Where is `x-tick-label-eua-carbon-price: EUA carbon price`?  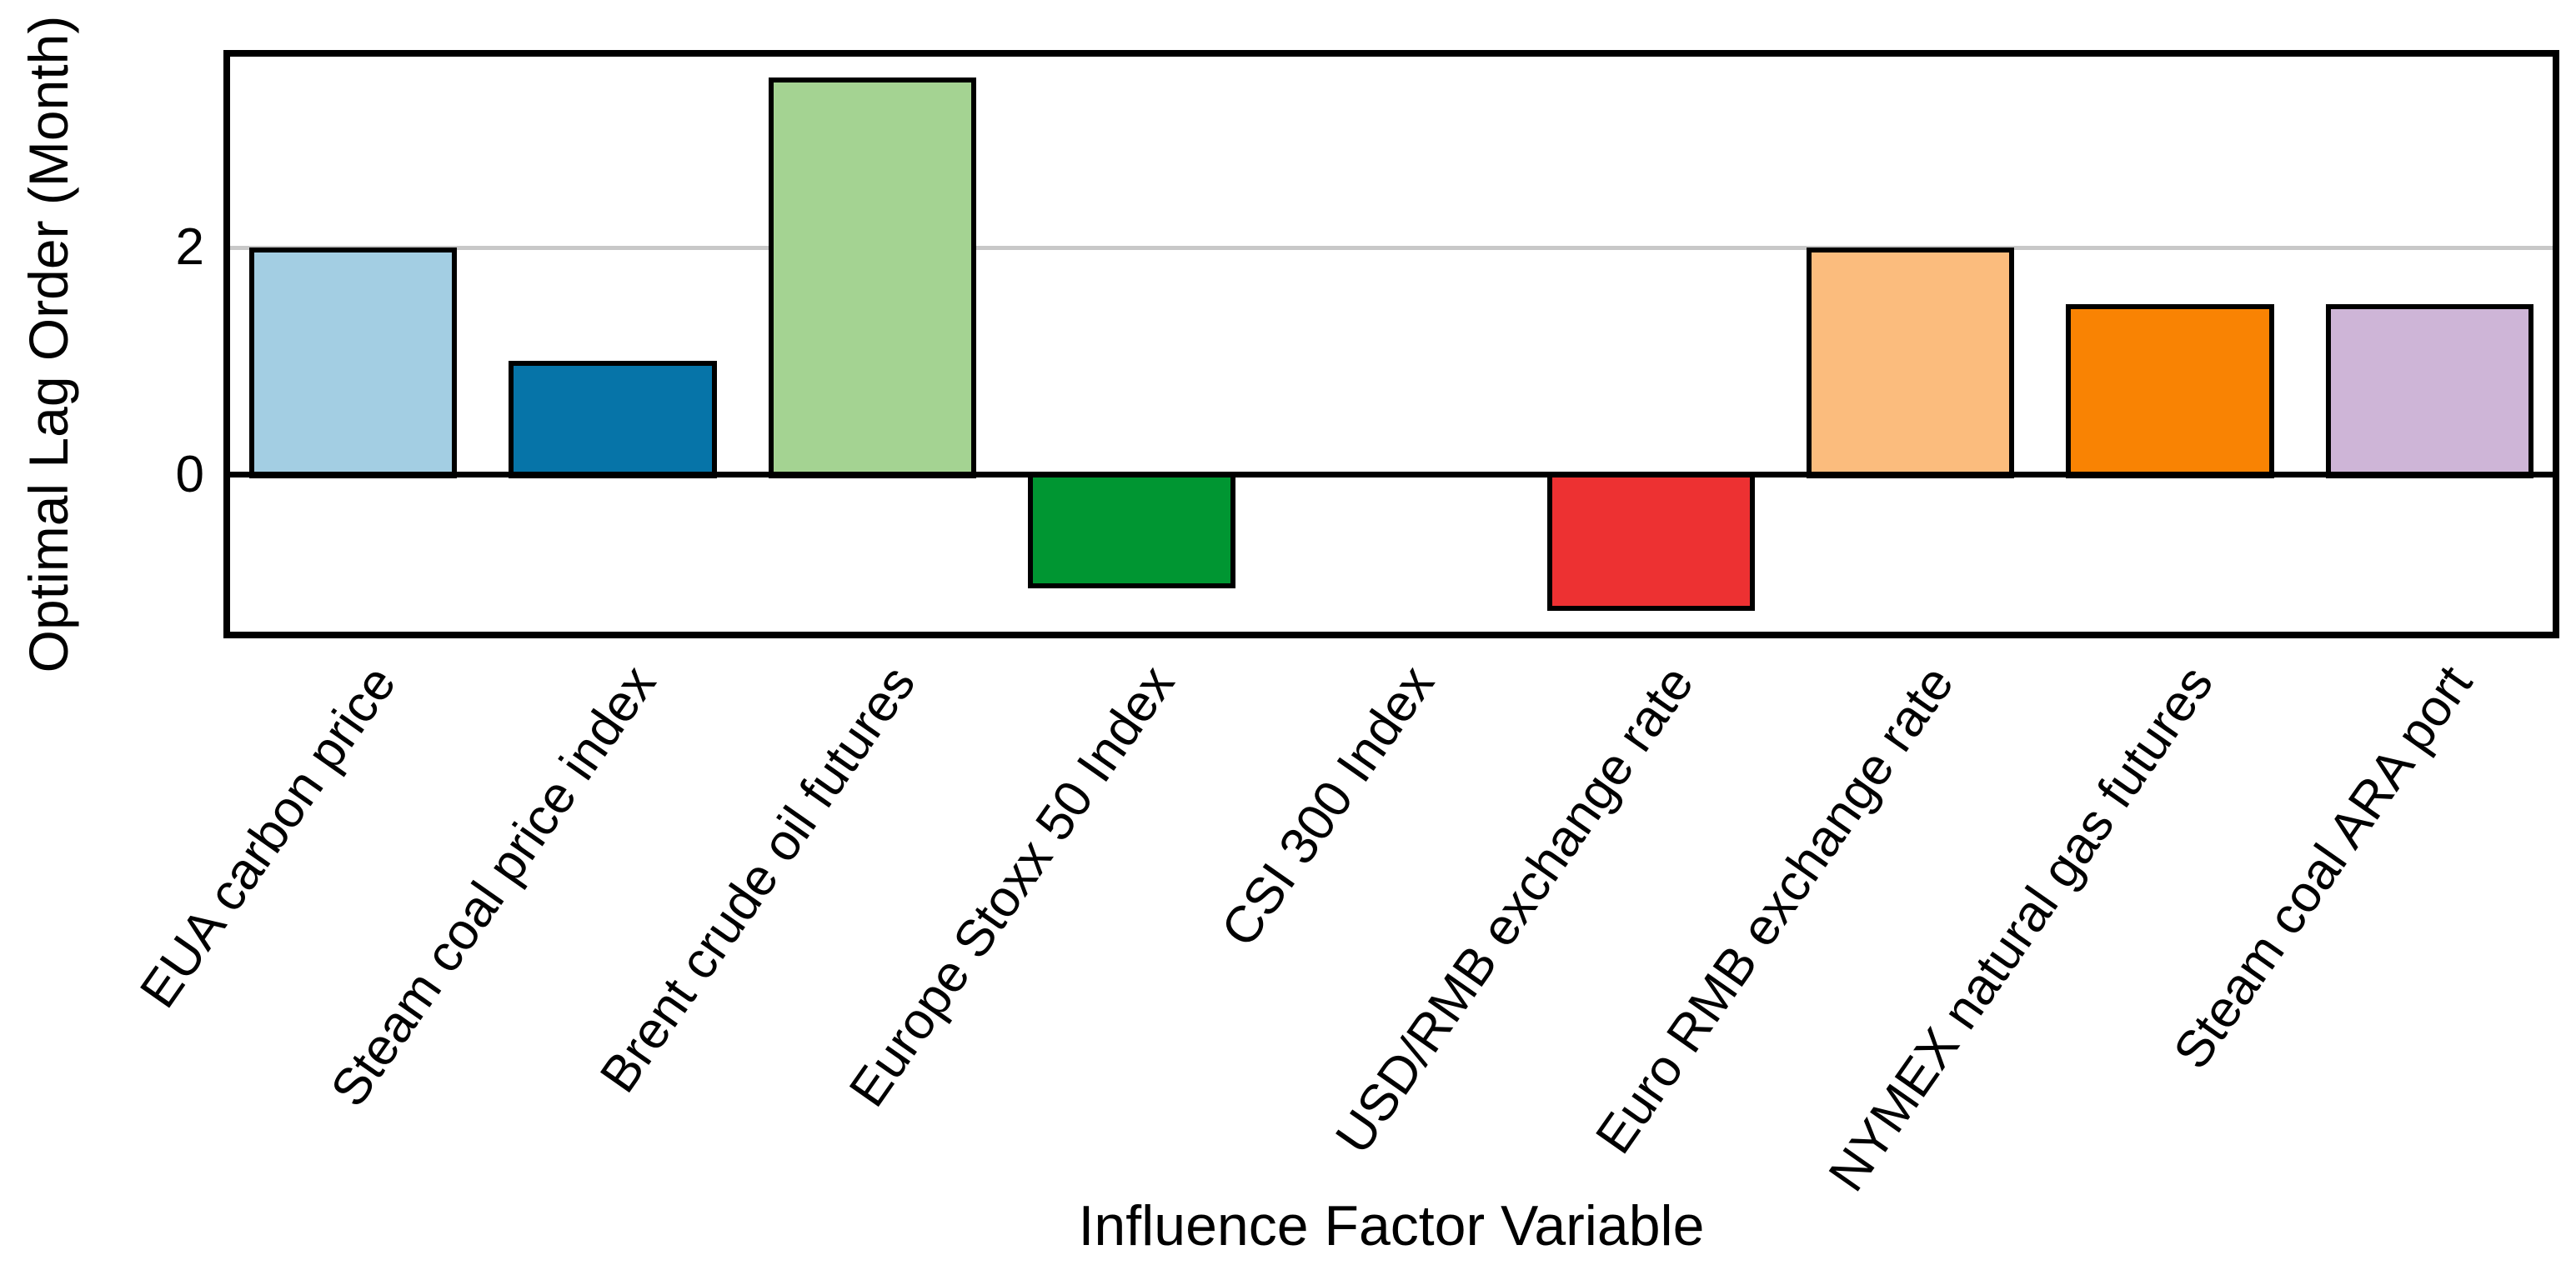
x-tick-label-eua-carbon-price: EUA carbon price is located at coordinates (268, 836).